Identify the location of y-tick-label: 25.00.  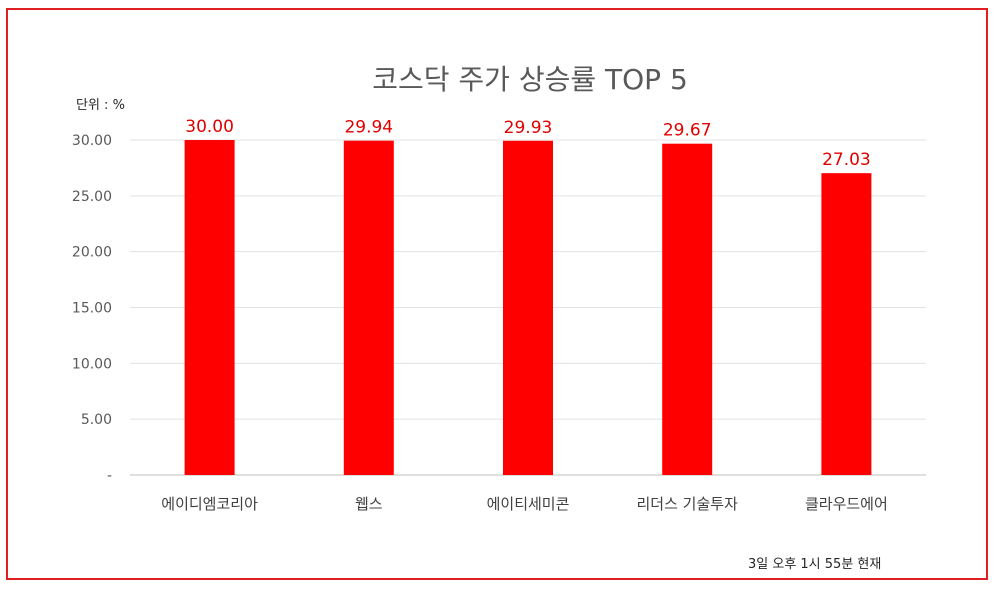
(92, 197).